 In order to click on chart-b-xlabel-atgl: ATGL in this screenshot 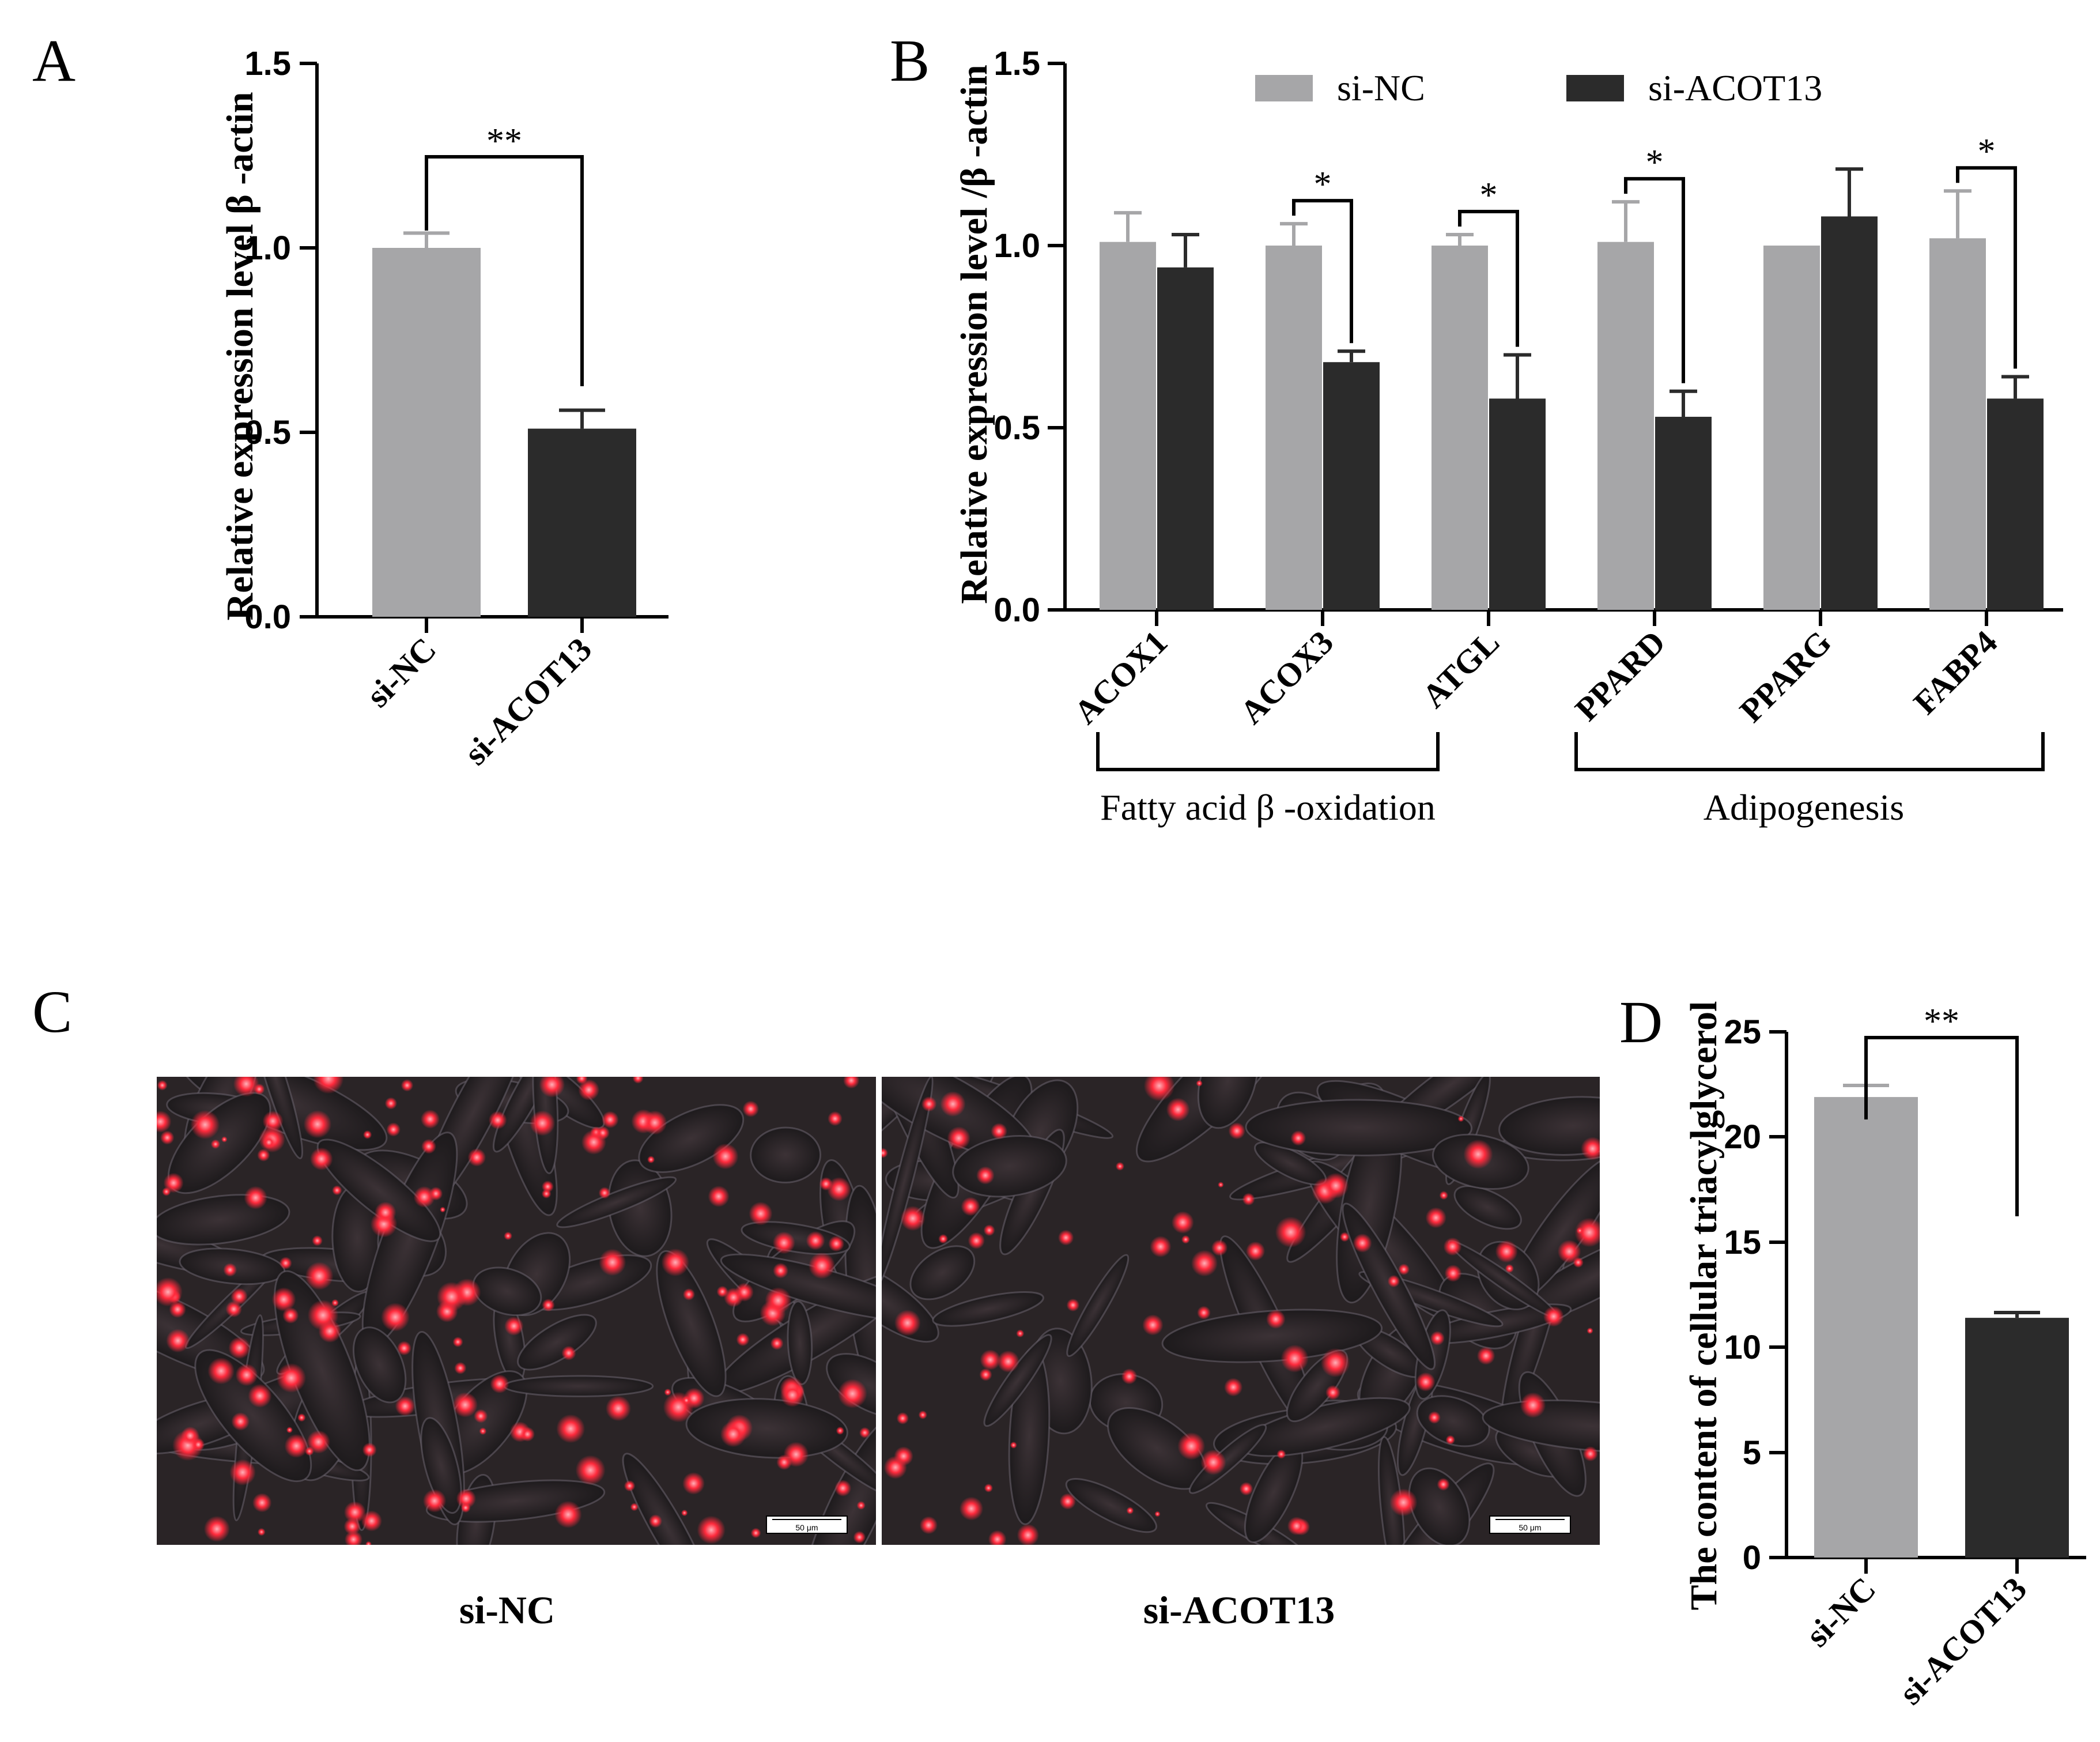, I will do `click(1460, 669)`.